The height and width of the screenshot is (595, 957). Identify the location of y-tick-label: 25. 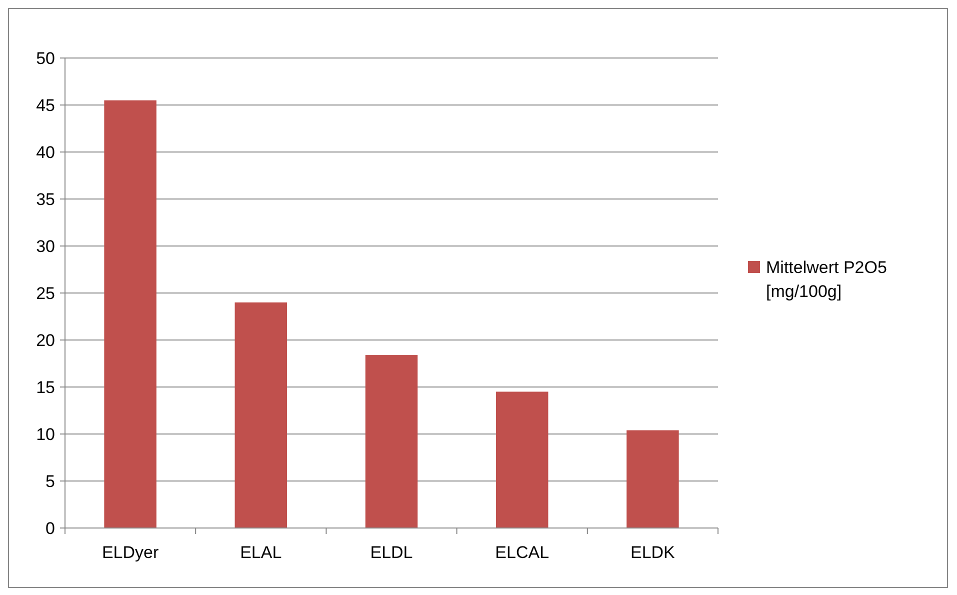
(45, 293).